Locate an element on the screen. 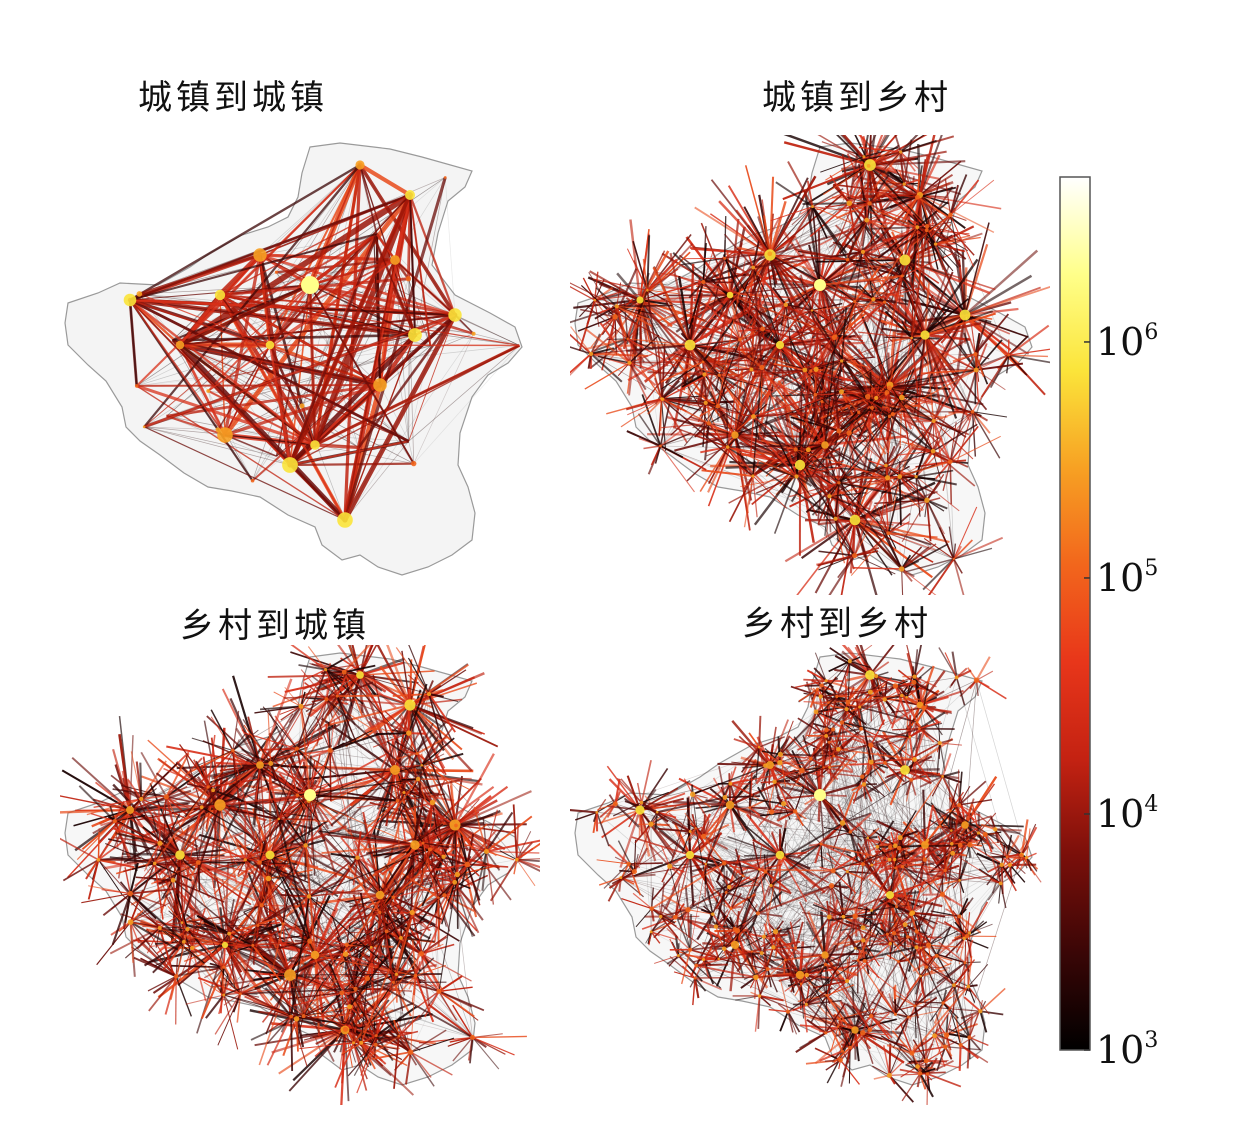 This screenshot has height=1136, width=1240. panel-title-village-to-town: 乡村到城镇 is located at coordinates (275, 626).